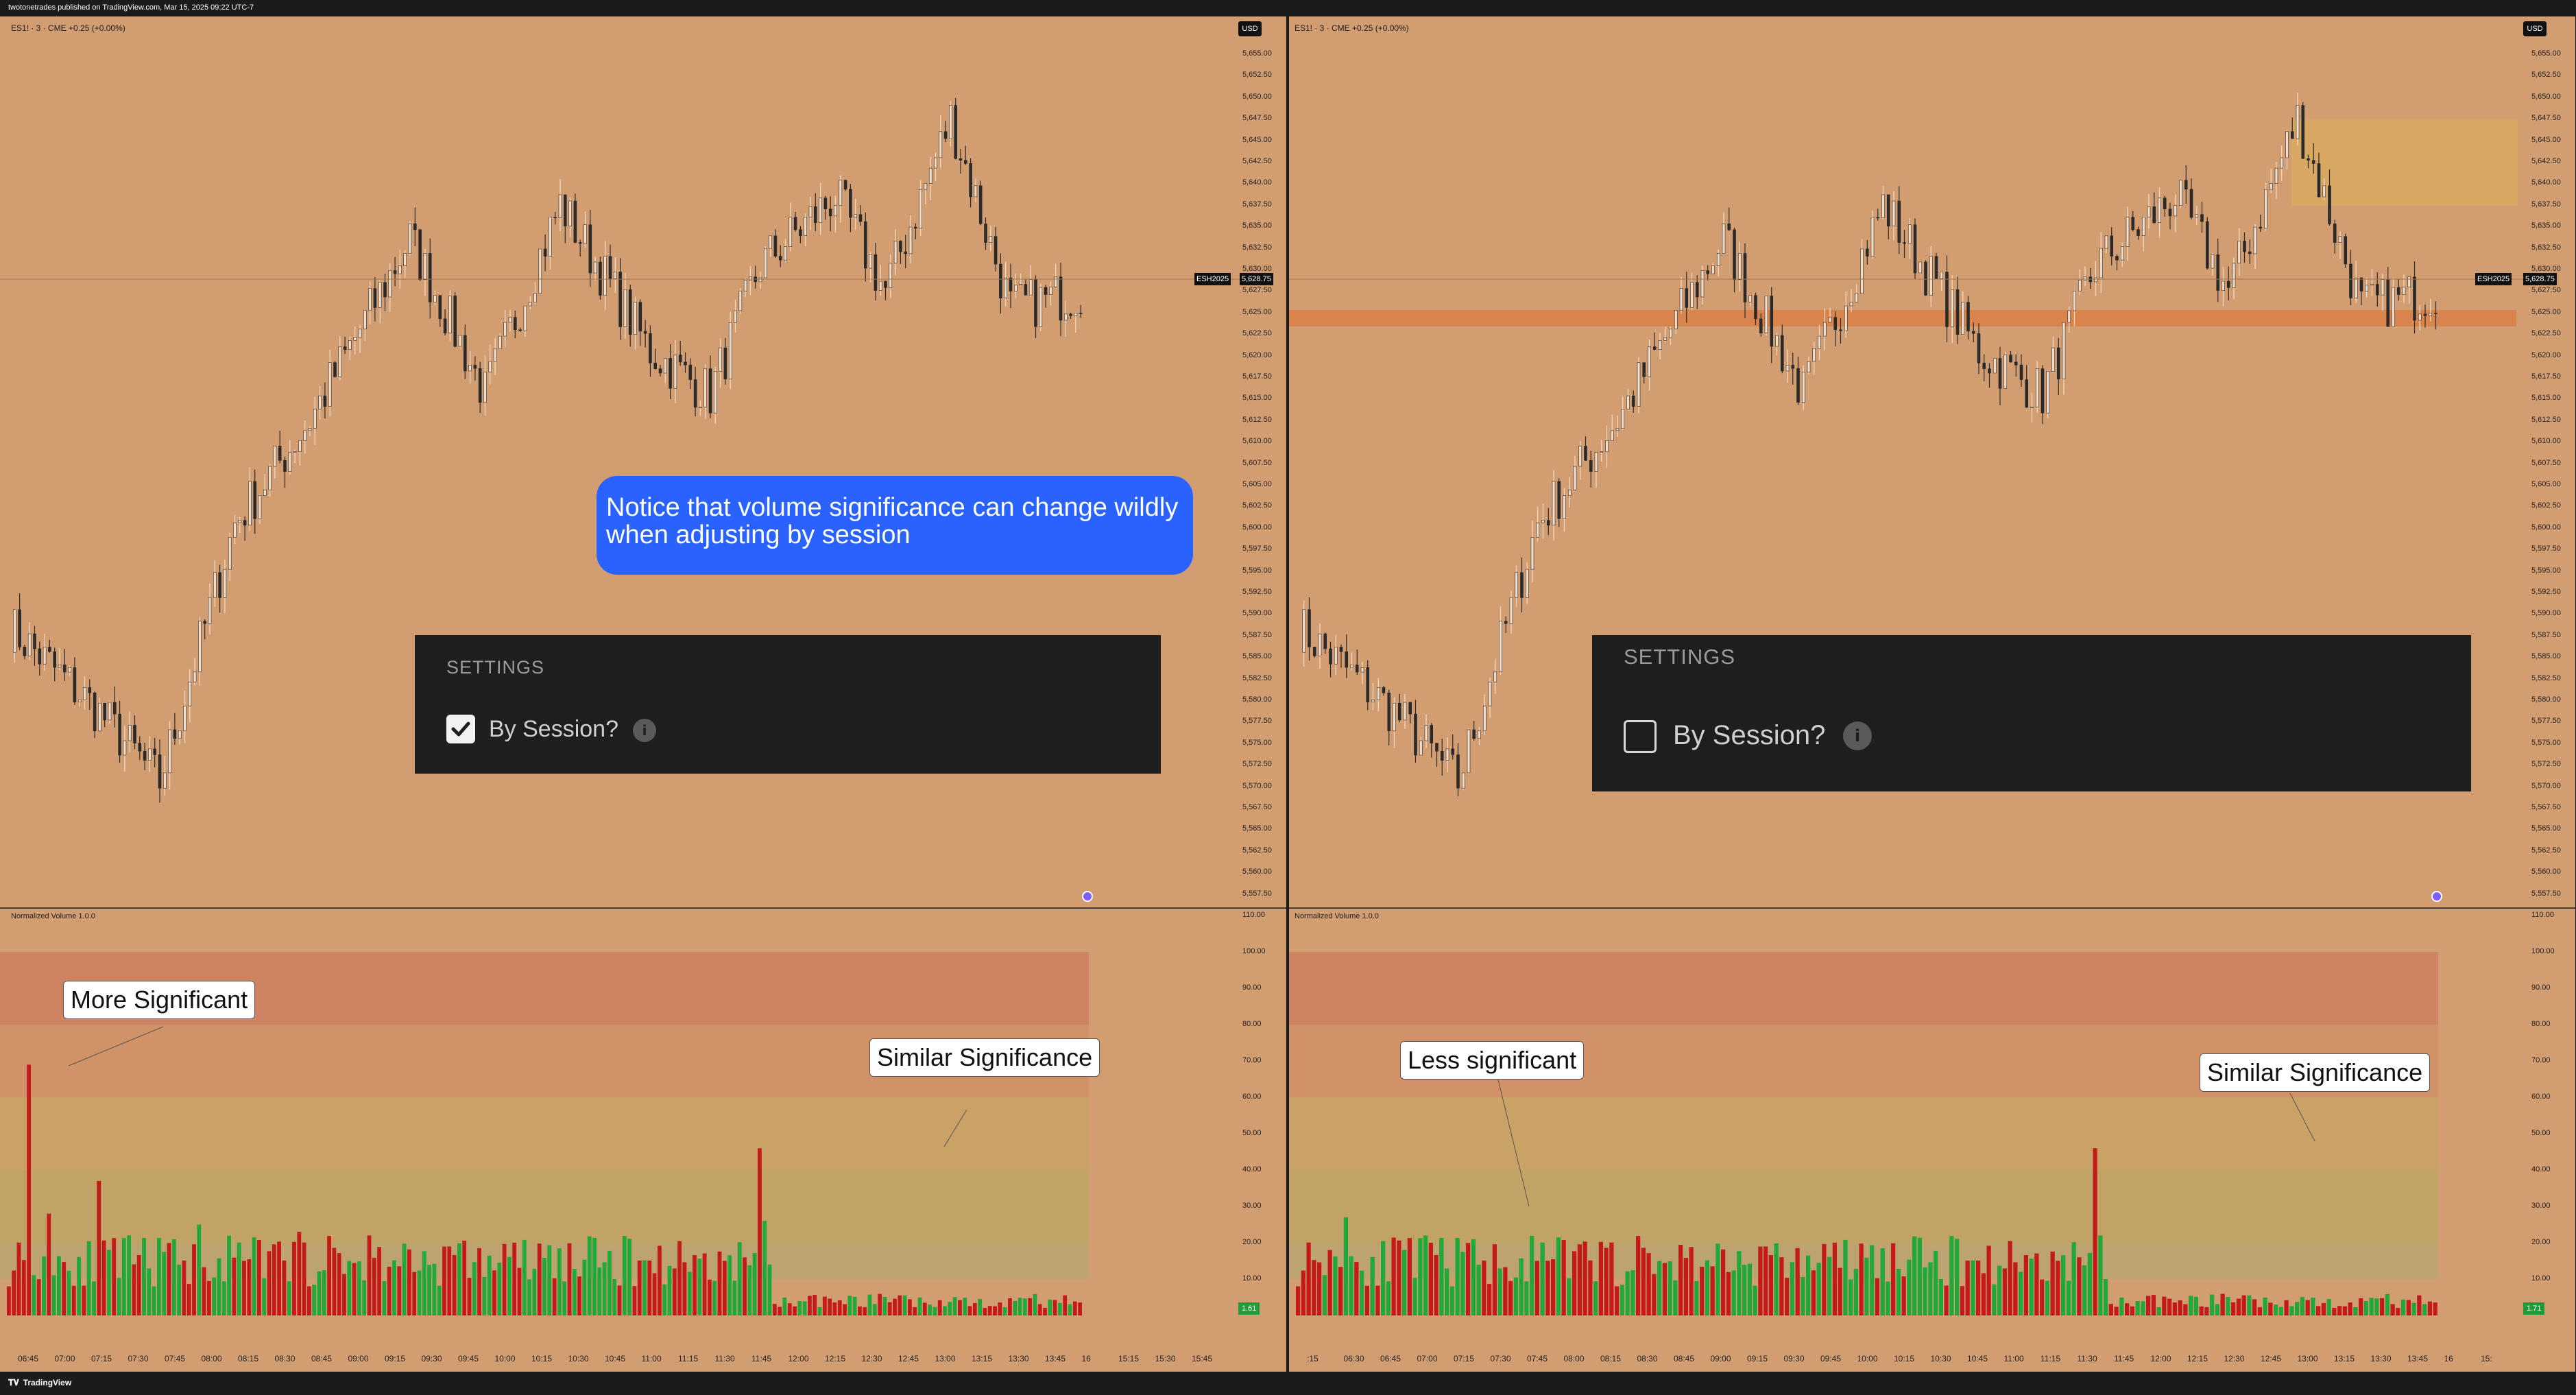 The height and width of the screenshot is (1395, 2576). What do you see at coordinates (1055, 1358) in the screenshot?
I see `time-tick: 13:45` at bounding box center [1055, 1358].